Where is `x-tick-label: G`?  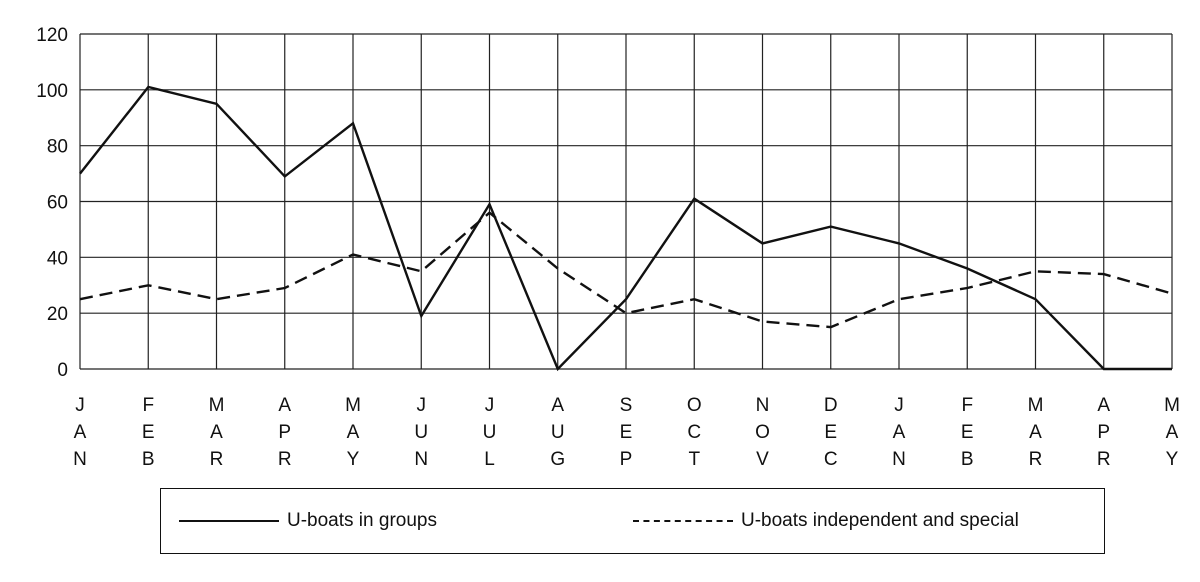
x-tick-label: G is located at coordinates (557, 459).